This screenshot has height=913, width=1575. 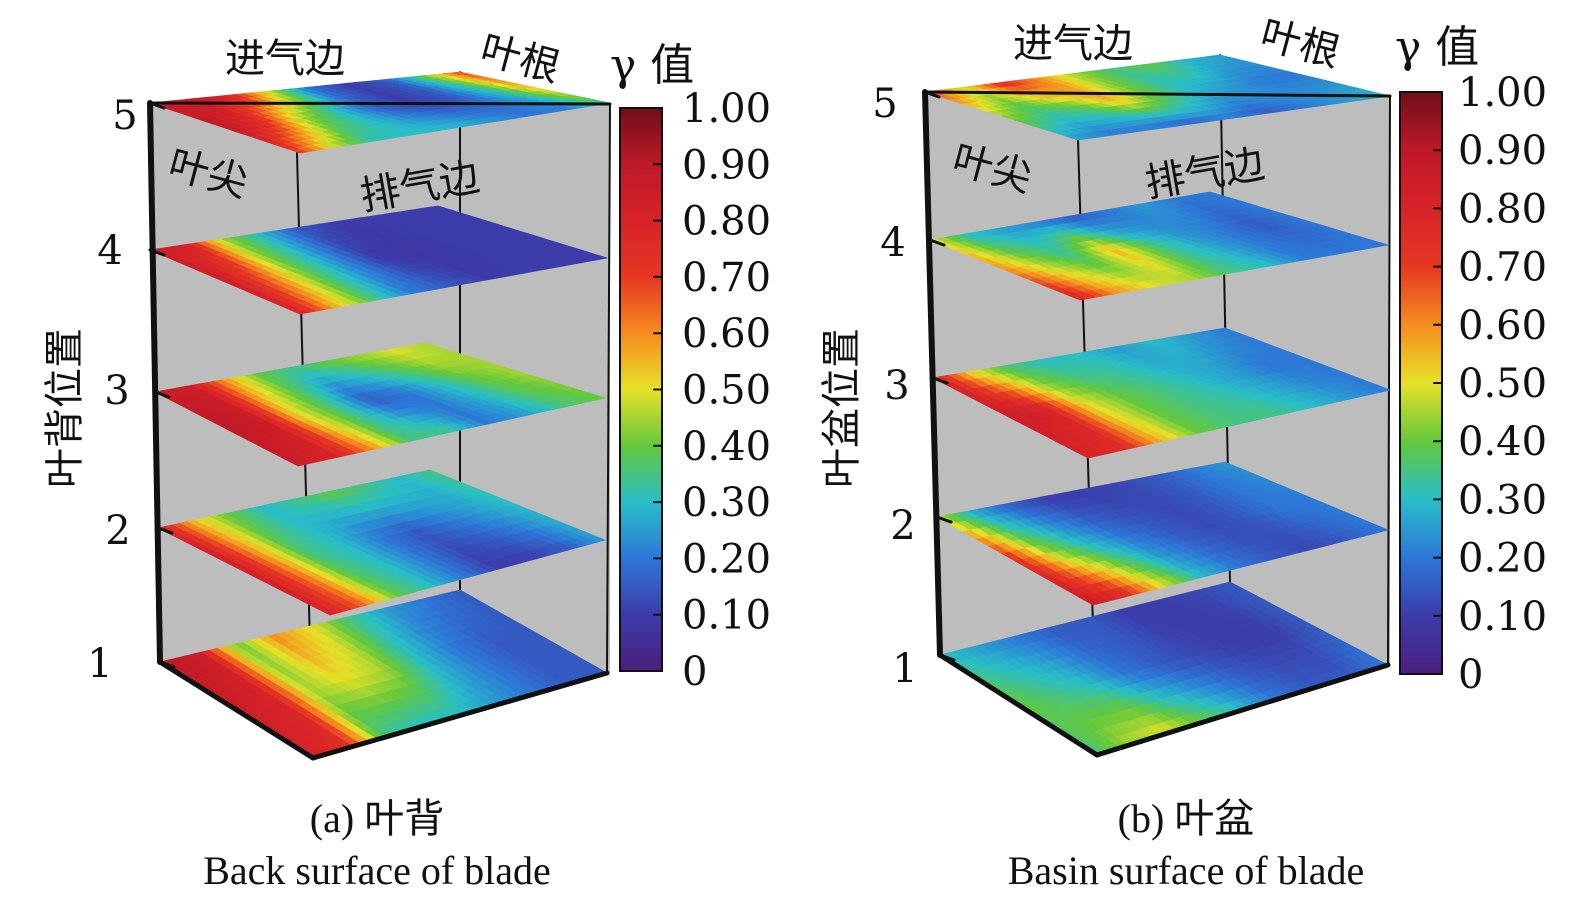 I want to click on caption-a-en: Back surface of blade, so click(x=377, y=870).